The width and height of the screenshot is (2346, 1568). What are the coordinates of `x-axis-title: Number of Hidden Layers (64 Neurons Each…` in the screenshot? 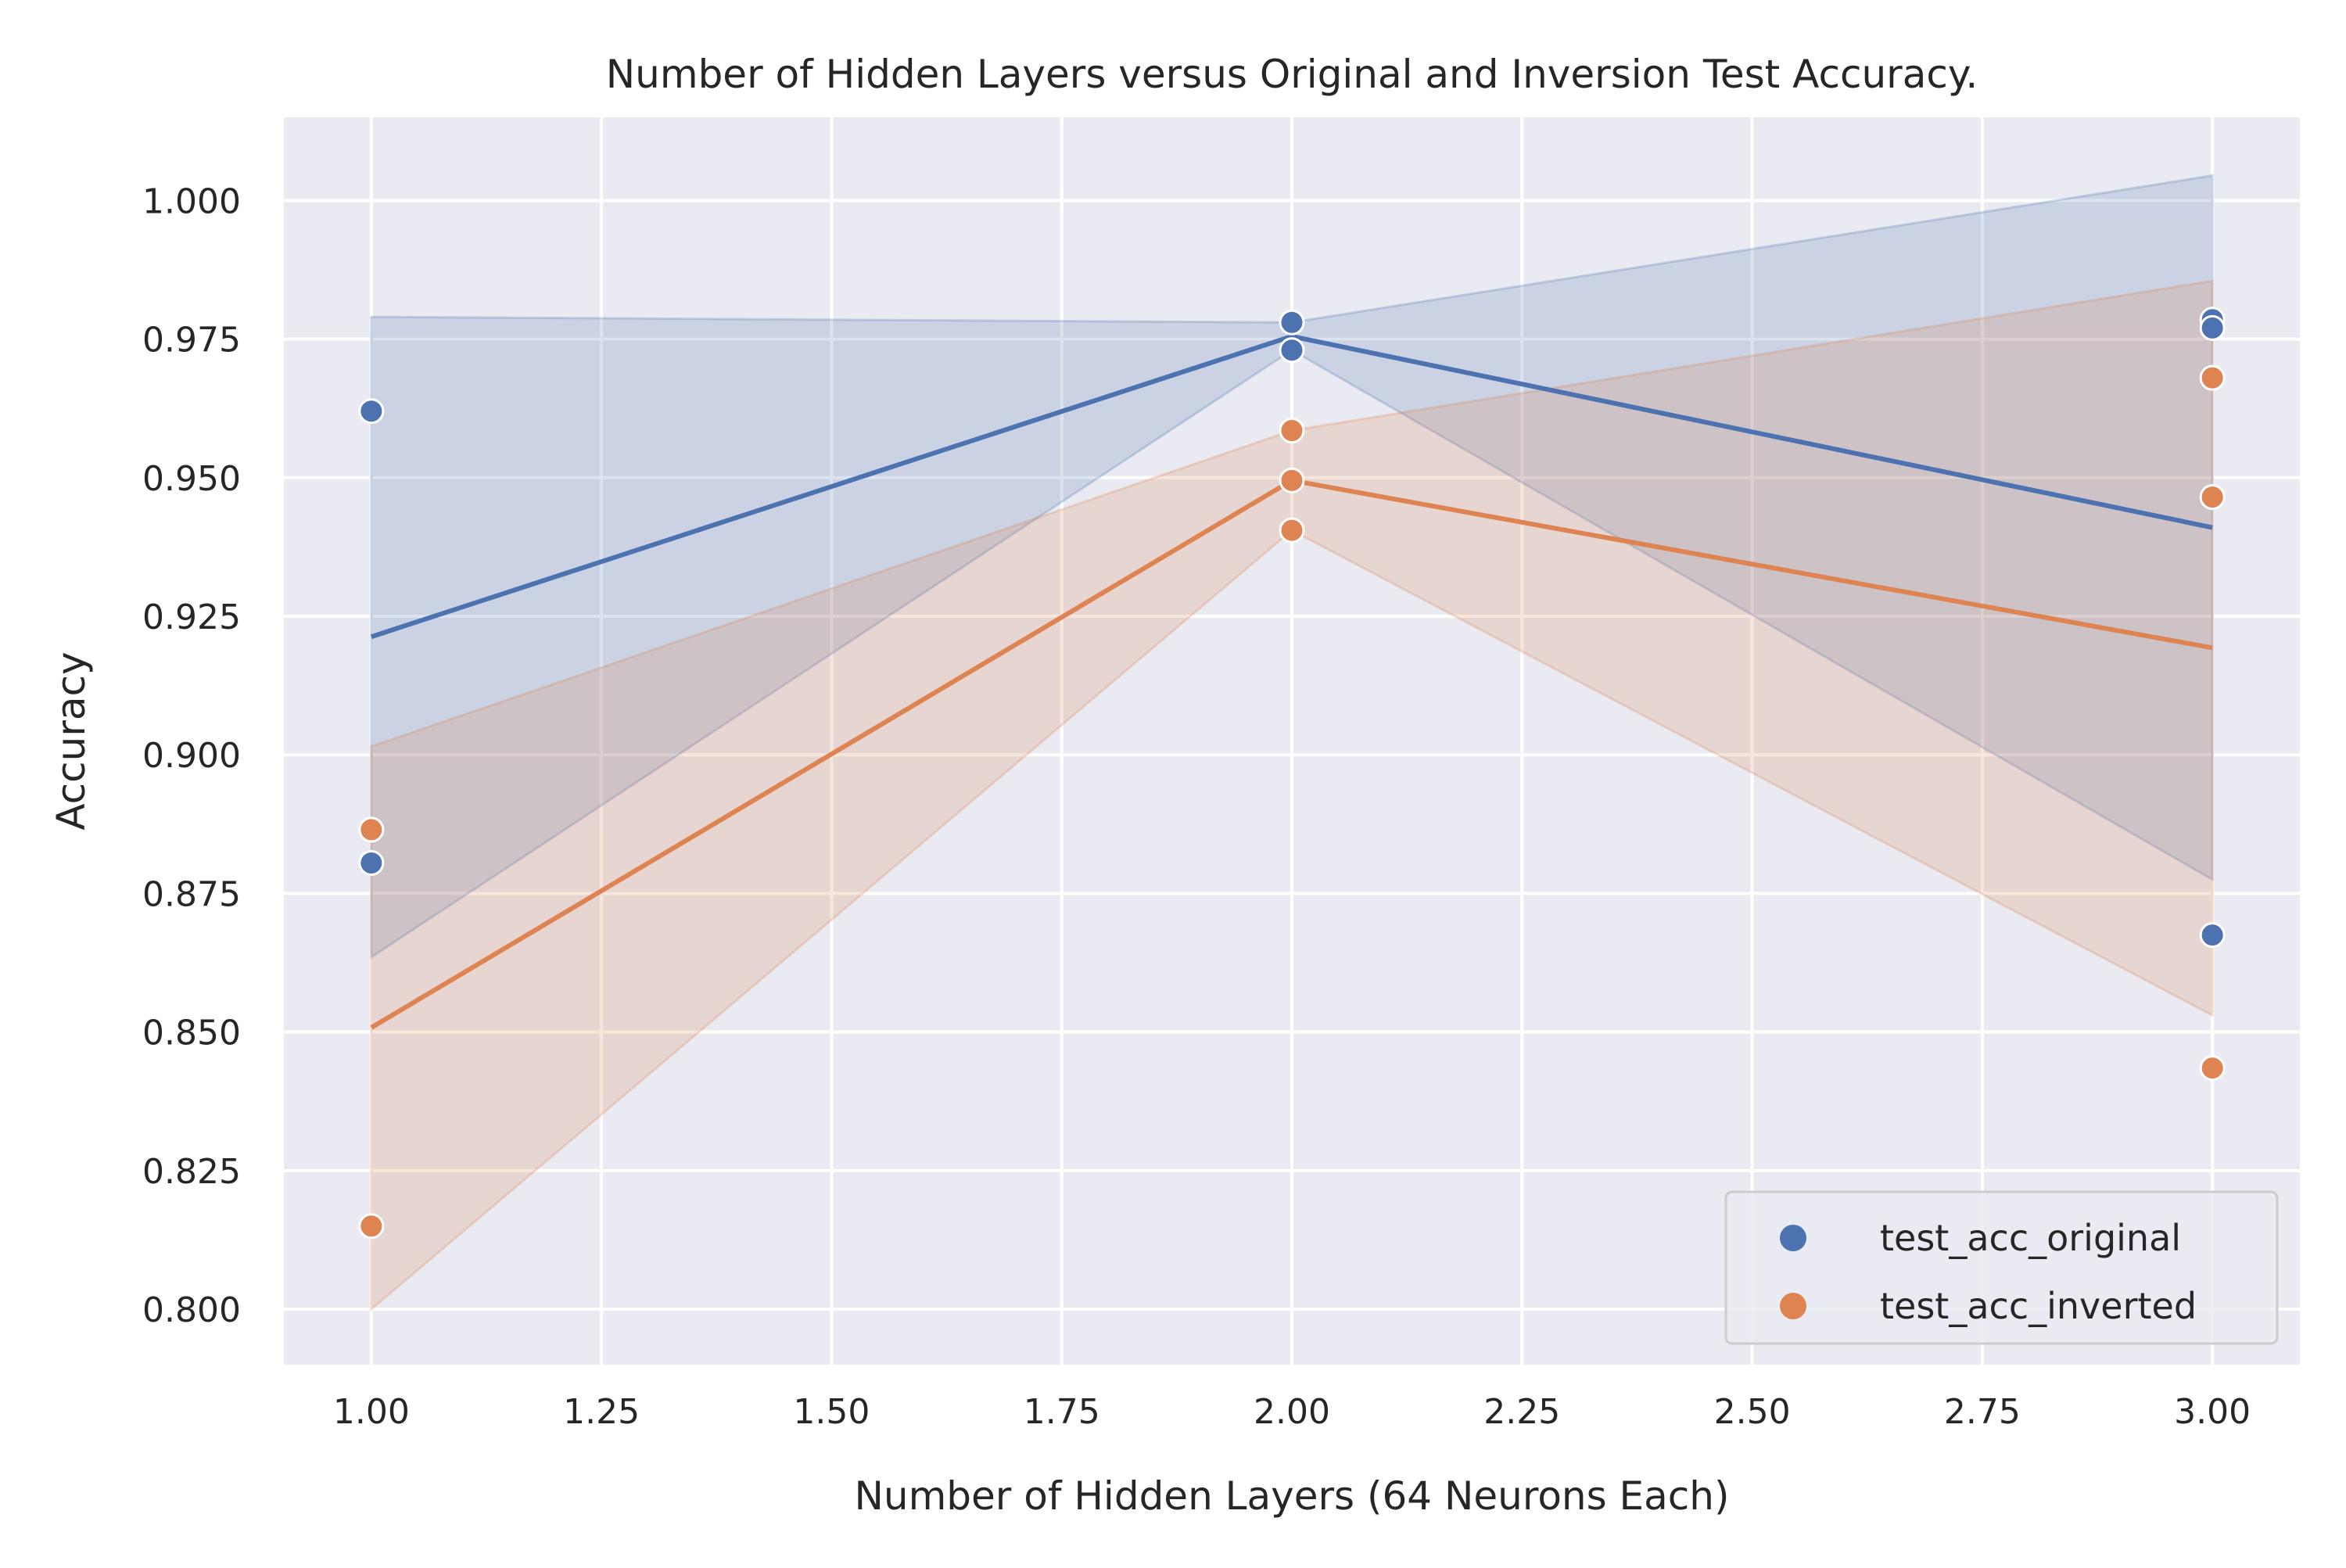 It's located at (1292, 1496).